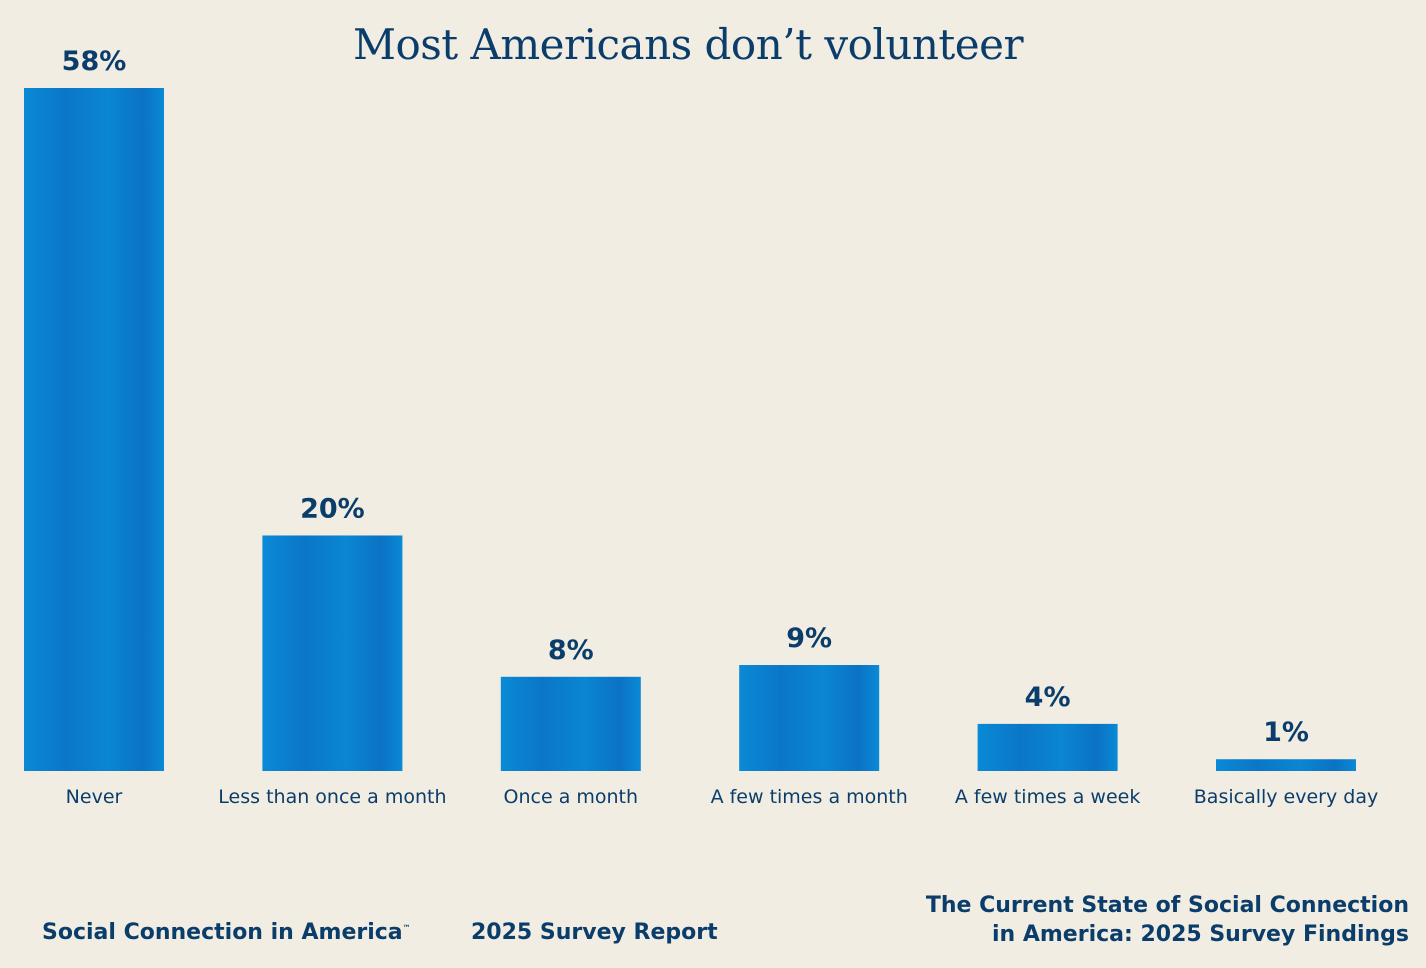 The height and width of the screenshot is (968, 1426). I want to click on category-label: A few times a week, so click(1047, 797).